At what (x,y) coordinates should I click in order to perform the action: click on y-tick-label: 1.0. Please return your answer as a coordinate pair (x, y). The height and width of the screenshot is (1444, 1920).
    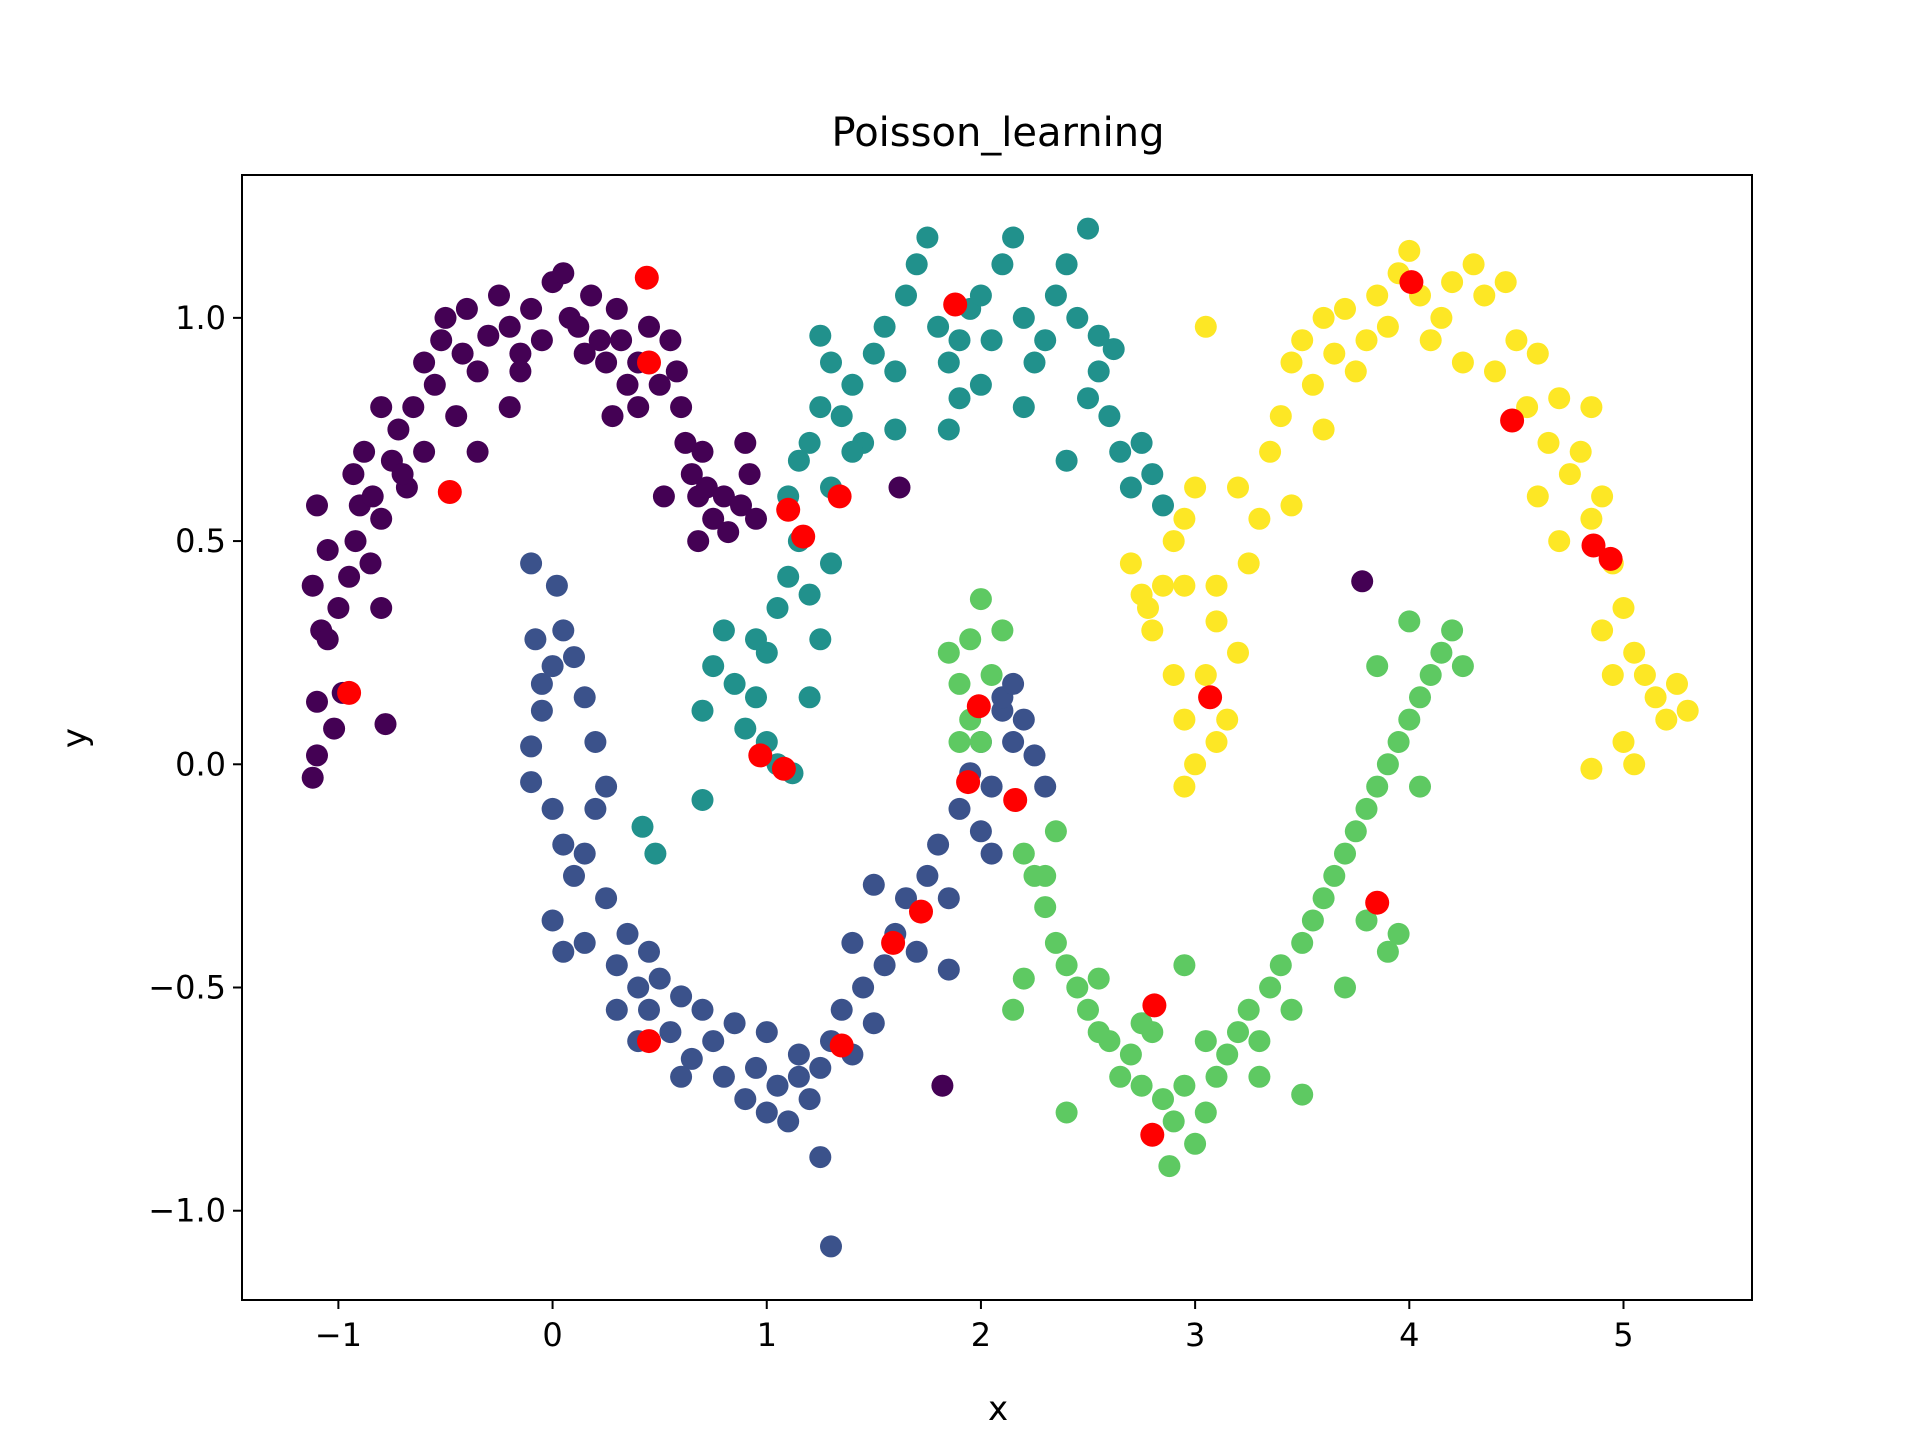
    Looking at the image, I should click on (200, 318).